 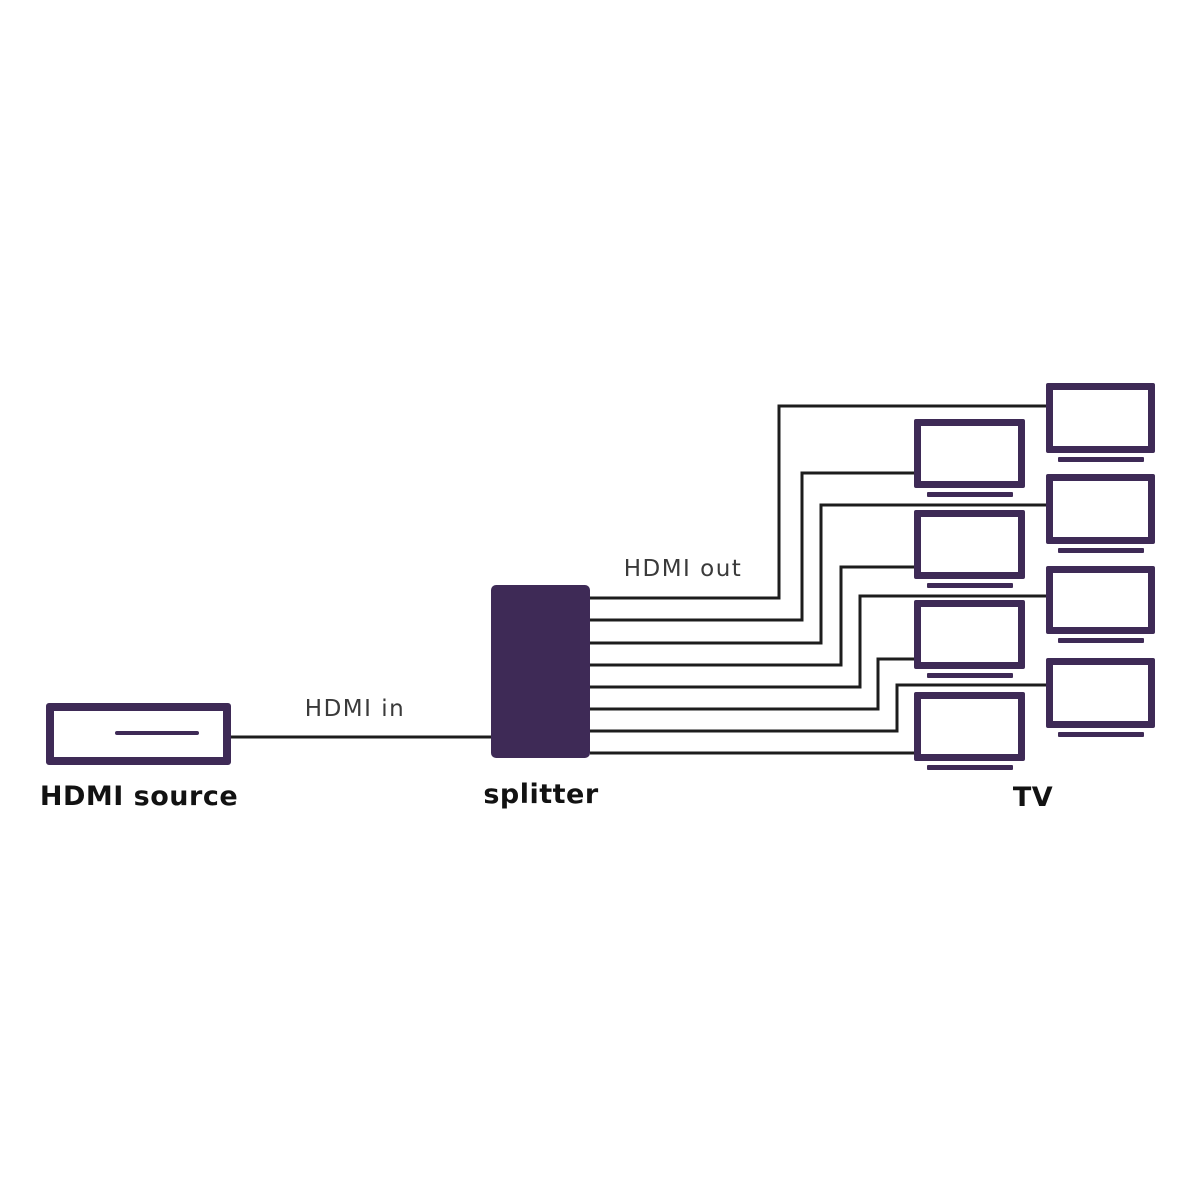 I want to click on tv-5-node, so click(x=1100, y=604).